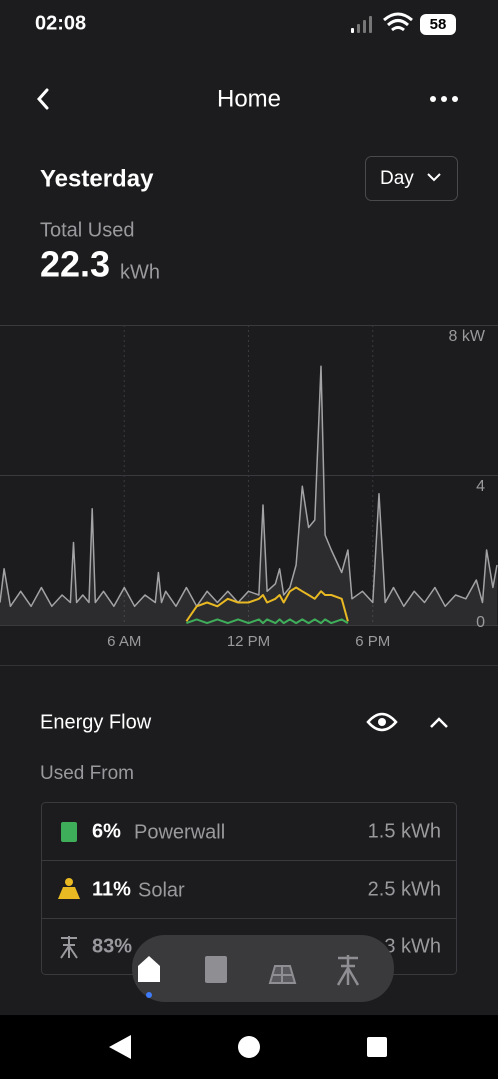  Describe the element at coordinates (42, 99) in the screenshot. I see `back-button` at that location.